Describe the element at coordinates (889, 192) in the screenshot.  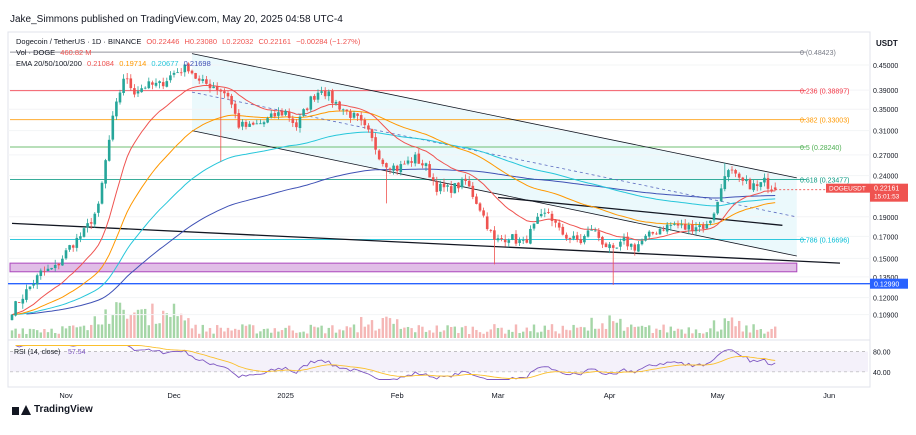
I see `last-price-tag` at that location.